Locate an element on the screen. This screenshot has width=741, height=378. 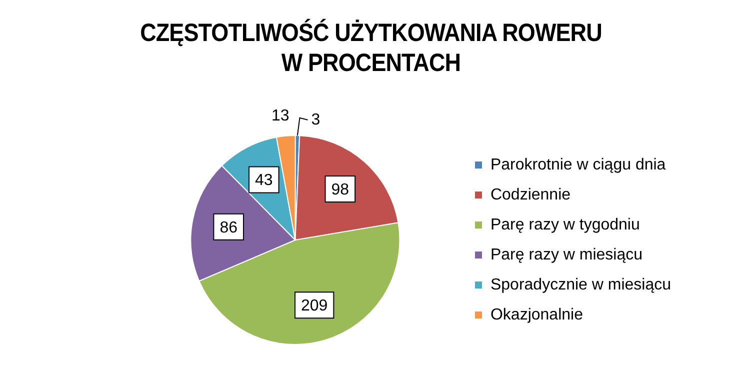
data-label: 43 is located at coordinates (264, 181).